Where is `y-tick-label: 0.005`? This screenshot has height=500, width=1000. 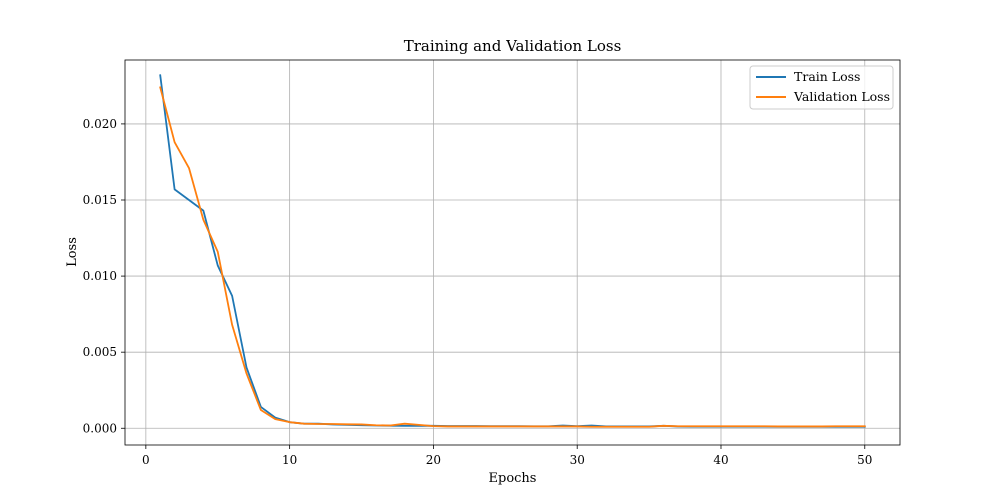
y-tick-label: 0.005 is located at coordinates (100, 352).